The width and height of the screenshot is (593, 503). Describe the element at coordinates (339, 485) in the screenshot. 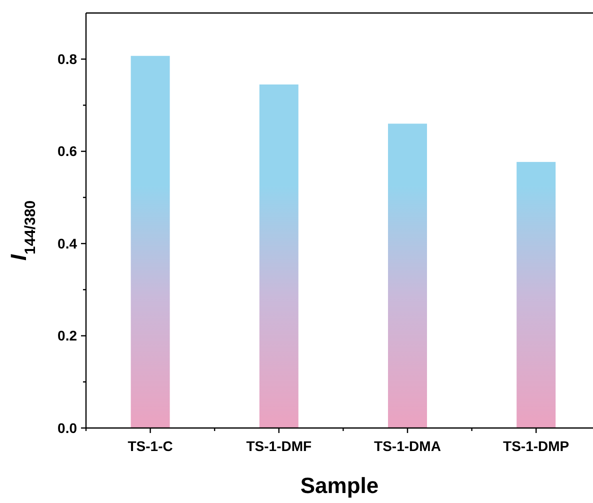

I see `x-axis-title: Sample` at that location.